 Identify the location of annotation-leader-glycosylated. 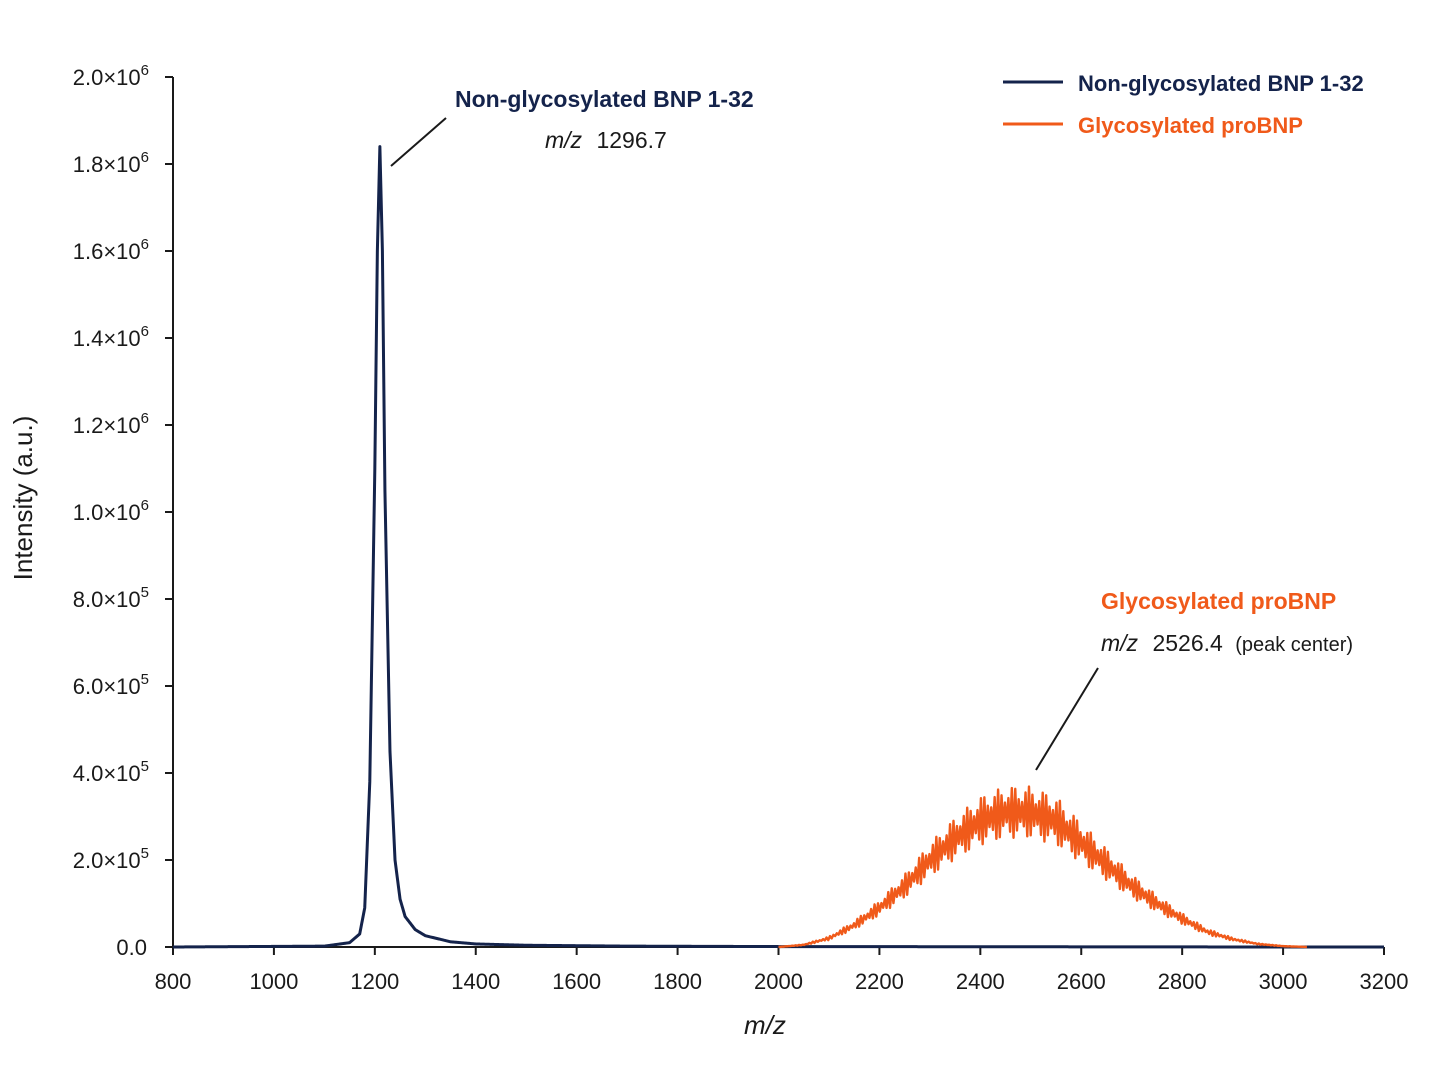
(1067, 719).